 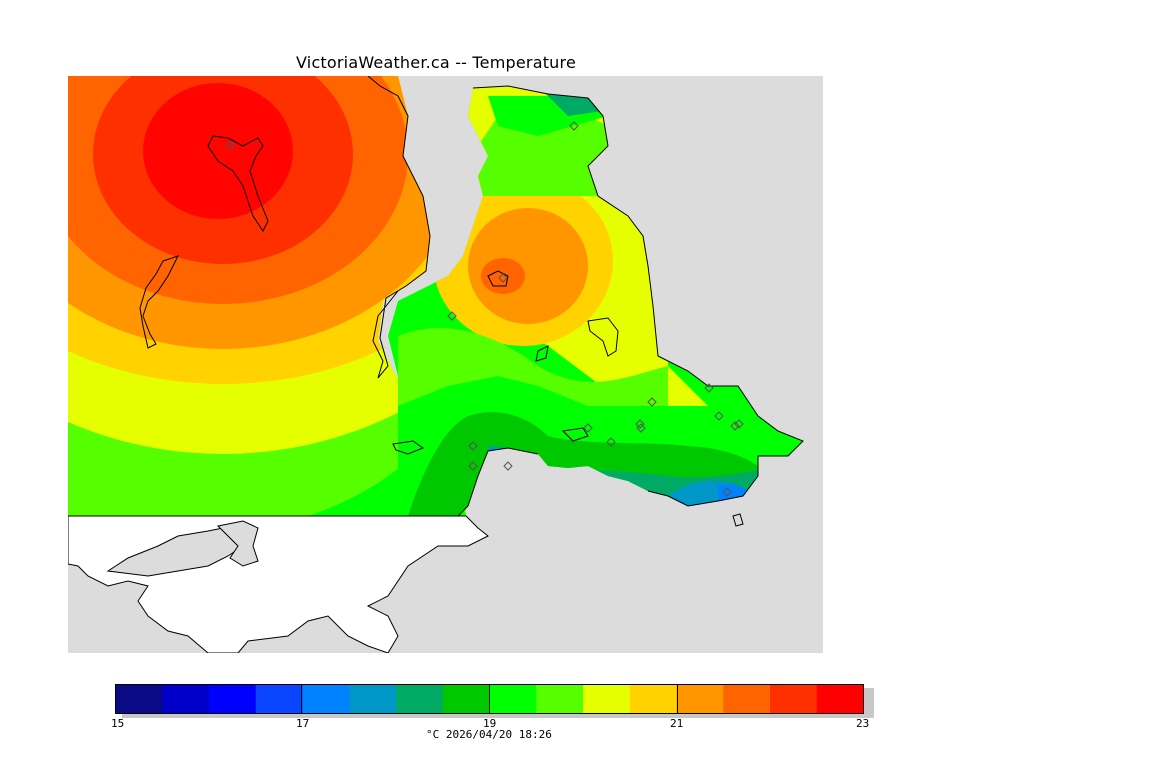 What do you see at coordinates (490, 723) in the screenshot?
I see `colorbar-tick-label: 19` at bounding box center [490, 723].